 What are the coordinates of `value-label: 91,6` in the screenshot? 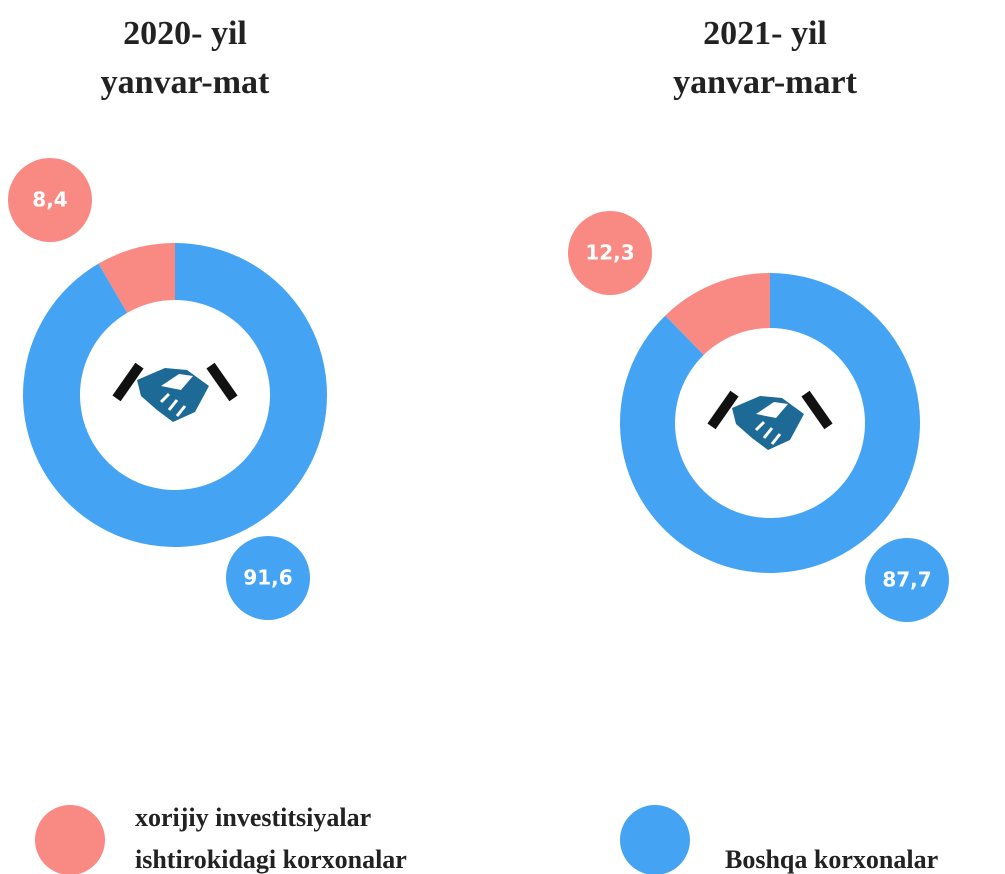 It's located at (267, 578).